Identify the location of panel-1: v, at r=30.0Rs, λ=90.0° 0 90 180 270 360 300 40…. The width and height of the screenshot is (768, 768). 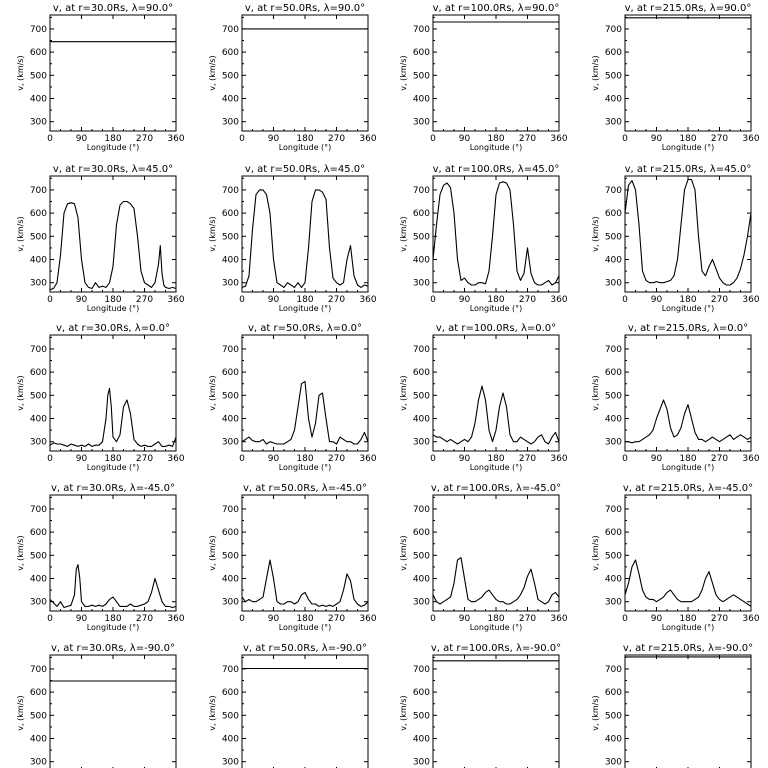
(100, 77).